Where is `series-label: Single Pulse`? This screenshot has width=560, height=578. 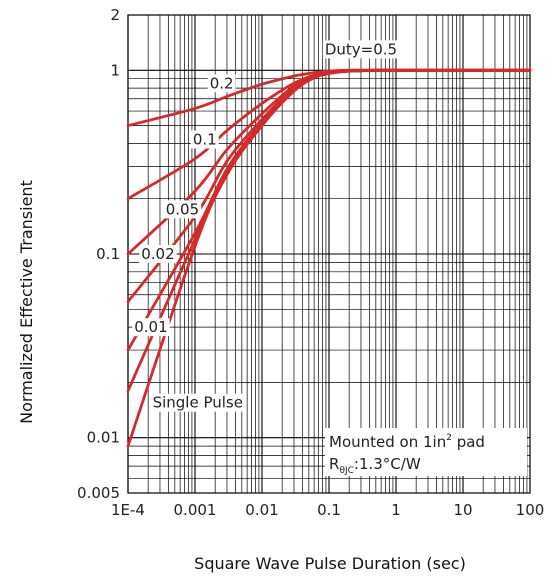
series-label: Single Pulse is located at coordinates (197, 402).